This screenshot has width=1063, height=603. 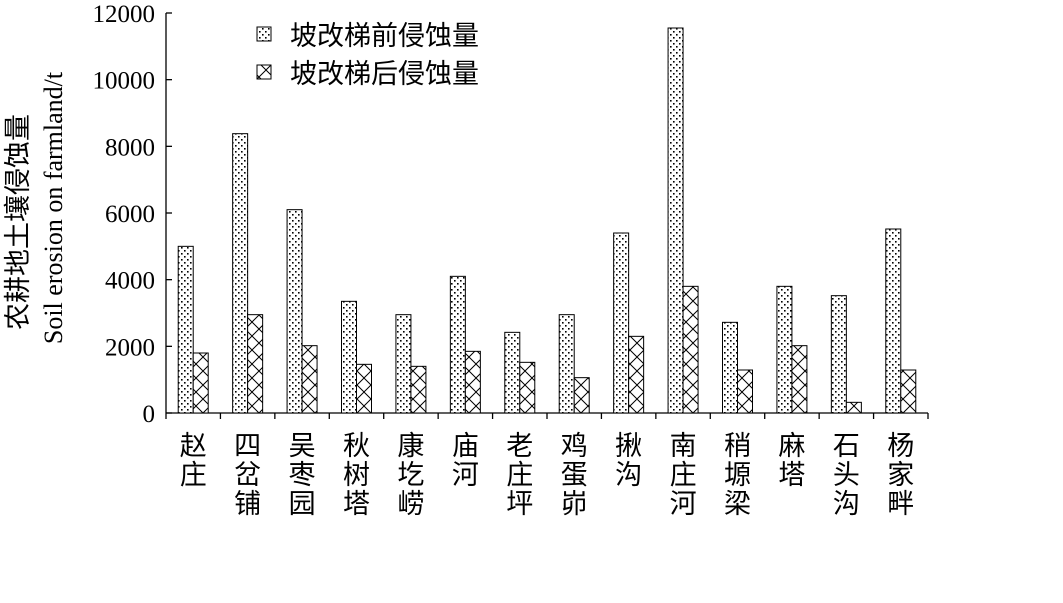 What do you see at coordinates (124, 14) in the screenshot?
I see `y-tick-label: 12000` at bounding box center [124, 14].